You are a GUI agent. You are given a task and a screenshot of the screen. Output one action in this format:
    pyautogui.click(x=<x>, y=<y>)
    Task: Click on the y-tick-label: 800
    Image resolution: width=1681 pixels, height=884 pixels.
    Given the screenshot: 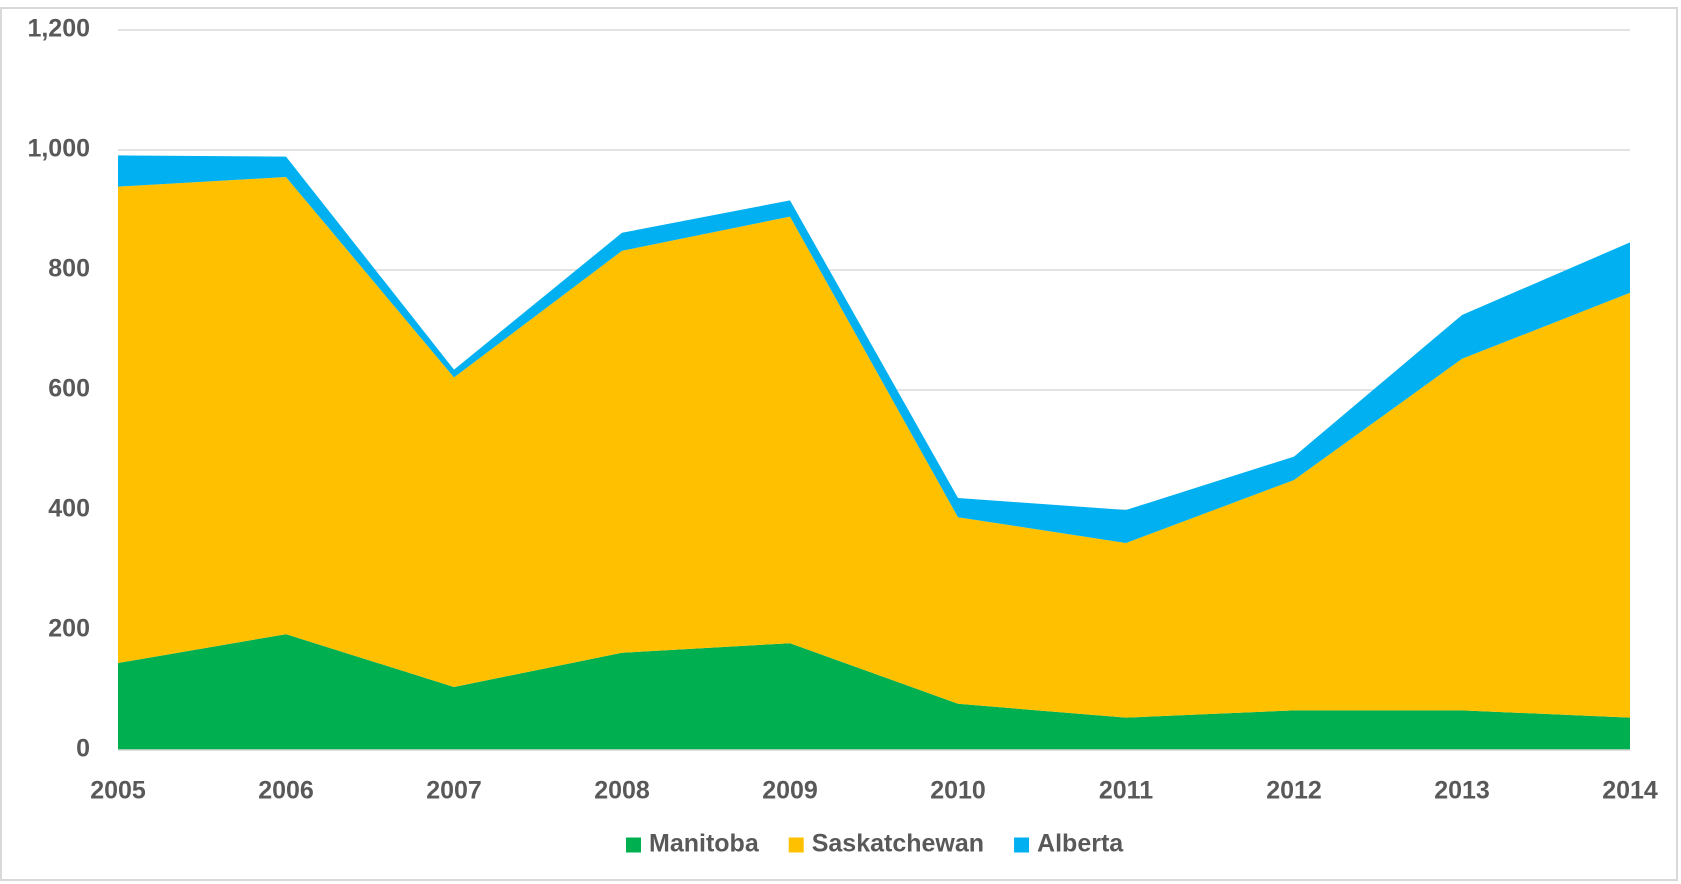 What is the action you would take?
    pyautogui.click(x=69, y=269)
    